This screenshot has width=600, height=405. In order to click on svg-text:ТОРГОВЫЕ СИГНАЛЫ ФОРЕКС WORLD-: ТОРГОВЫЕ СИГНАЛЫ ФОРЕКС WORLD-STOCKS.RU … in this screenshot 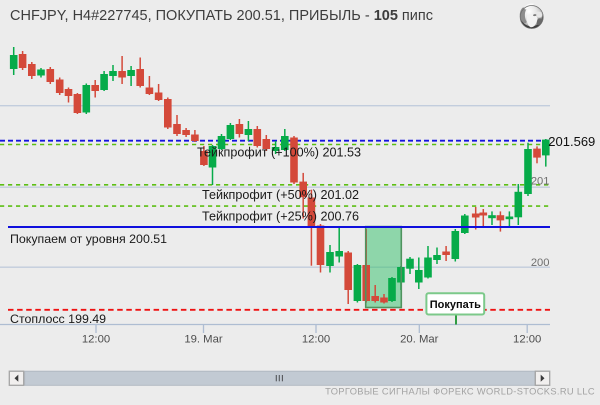, I will do `click(460, 391)`.